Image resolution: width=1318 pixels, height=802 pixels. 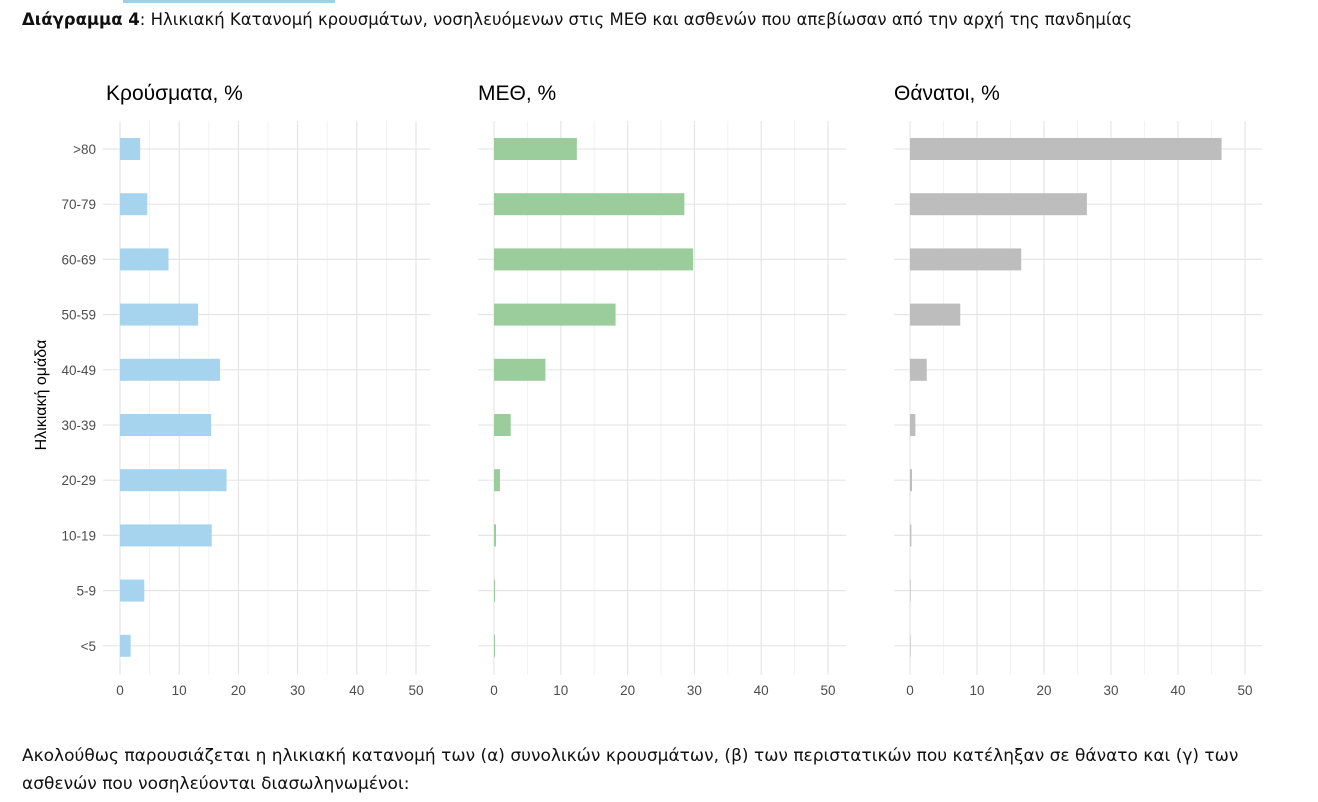 I want to click on y-tick-label: 5-9, so click(x=86, y=591).